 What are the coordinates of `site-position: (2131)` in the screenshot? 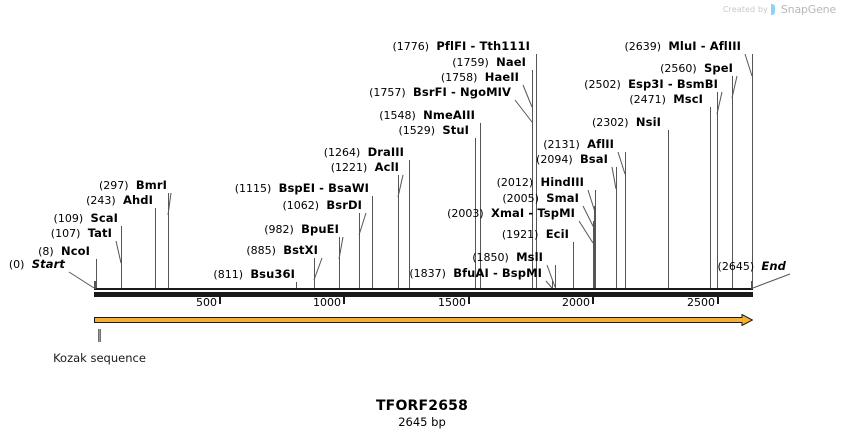 It's located at (561, 144).